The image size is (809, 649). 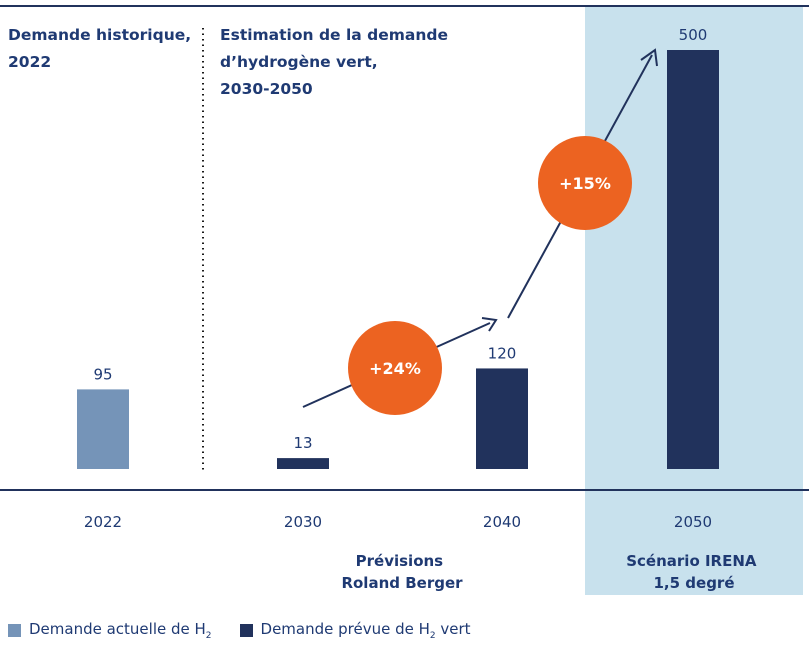 What do you see at coordinates (694, 572) in the screenshot?
I see `group-label-irena: Scénario IRENA 1,5 degré` at bounding box center [694, 572].